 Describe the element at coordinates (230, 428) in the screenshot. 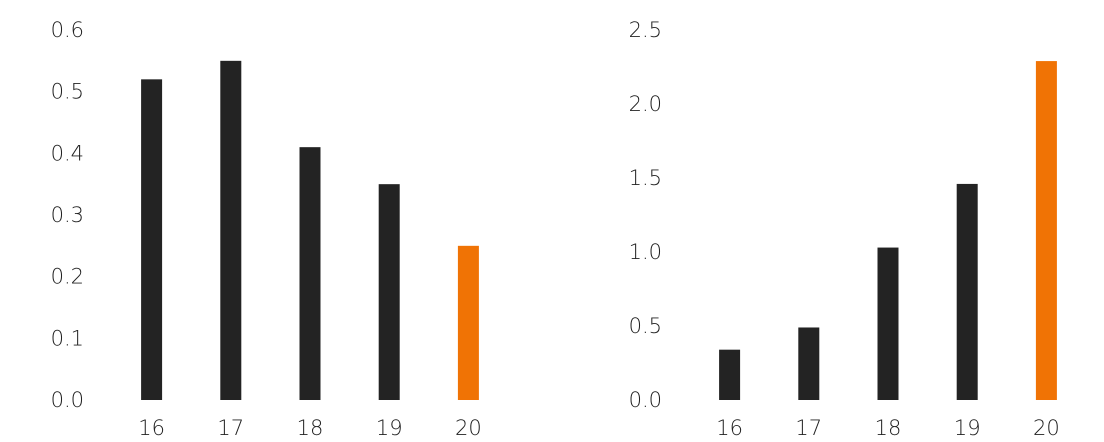

I see `x-tick-label-left-1: 17` at that location.